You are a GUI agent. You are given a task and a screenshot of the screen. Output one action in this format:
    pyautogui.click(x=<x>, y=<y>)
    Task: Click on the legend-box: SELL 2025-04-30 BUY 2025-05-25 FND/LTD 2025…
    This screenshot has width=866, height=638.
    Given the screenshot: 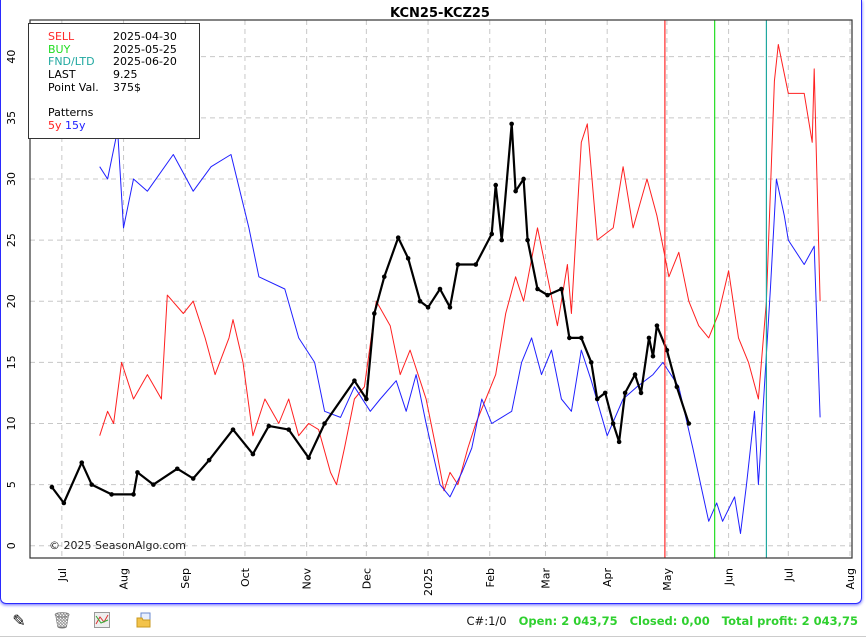 What is the action you would take?
    pyautogui.click(x=114, y=81)
    